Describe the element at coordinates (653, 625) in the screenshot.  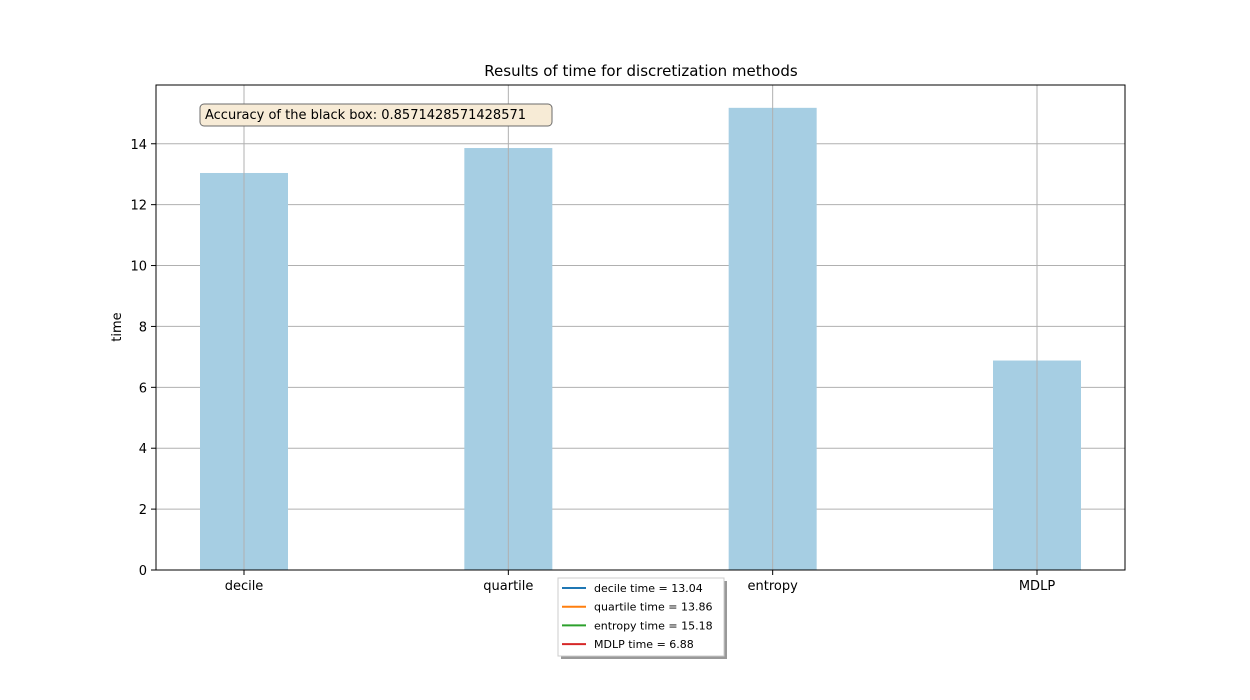
I see `legend-label: entropy time = 15.18` at that location.